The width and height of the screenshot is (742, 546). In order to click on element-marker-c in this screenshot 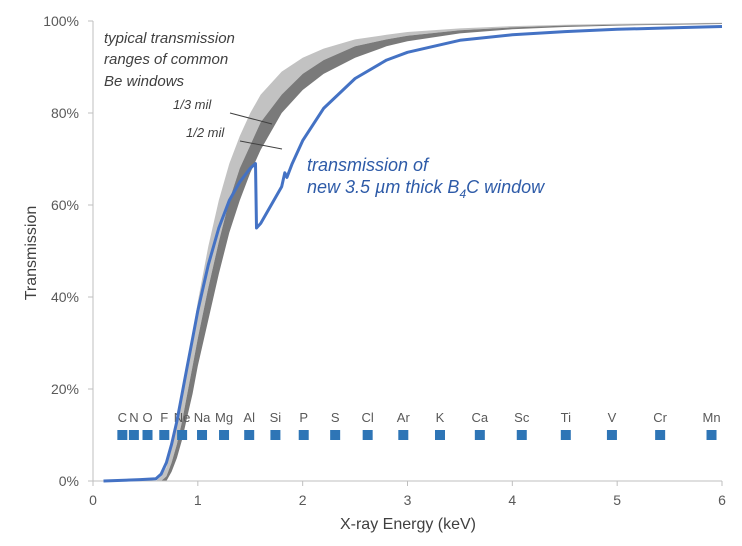, I will do `click(122, 435)`.